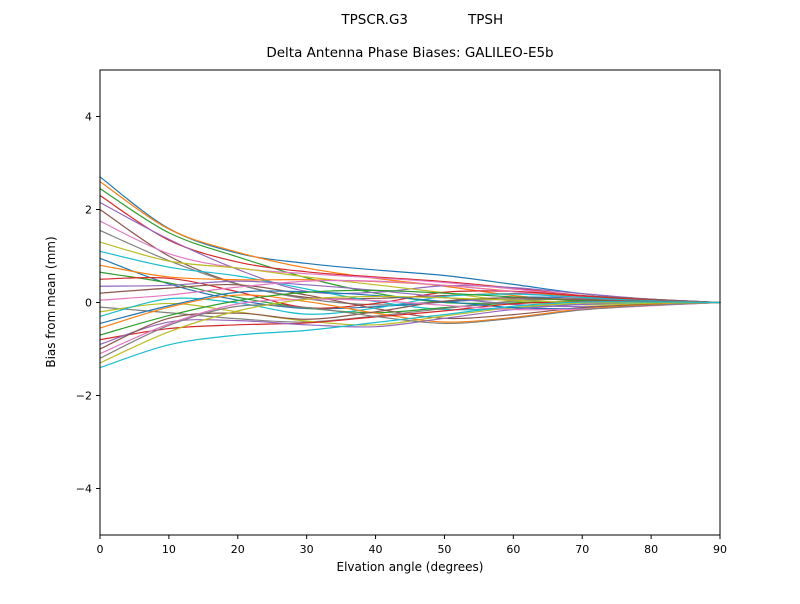 Image resolution: width=800 pixels, height=604 pixels. Describe the element at coordinates (376, 549) in the screenshot. I see `x-tick-label: 40` at that location.